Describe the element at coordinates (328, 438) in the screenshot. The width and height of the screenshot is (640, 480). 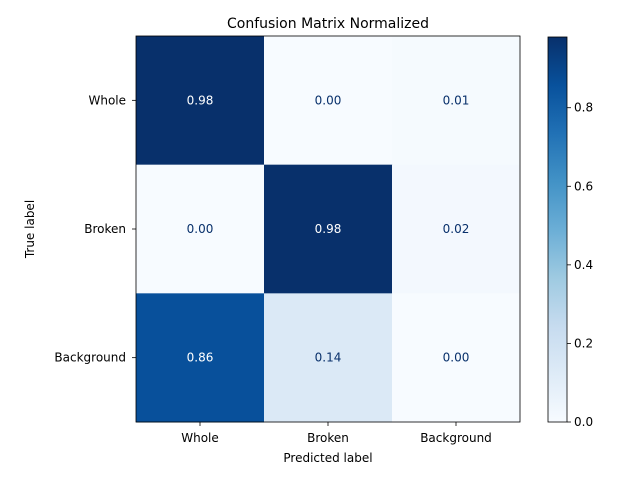
I see `x-tick-label: Broken` at that location.